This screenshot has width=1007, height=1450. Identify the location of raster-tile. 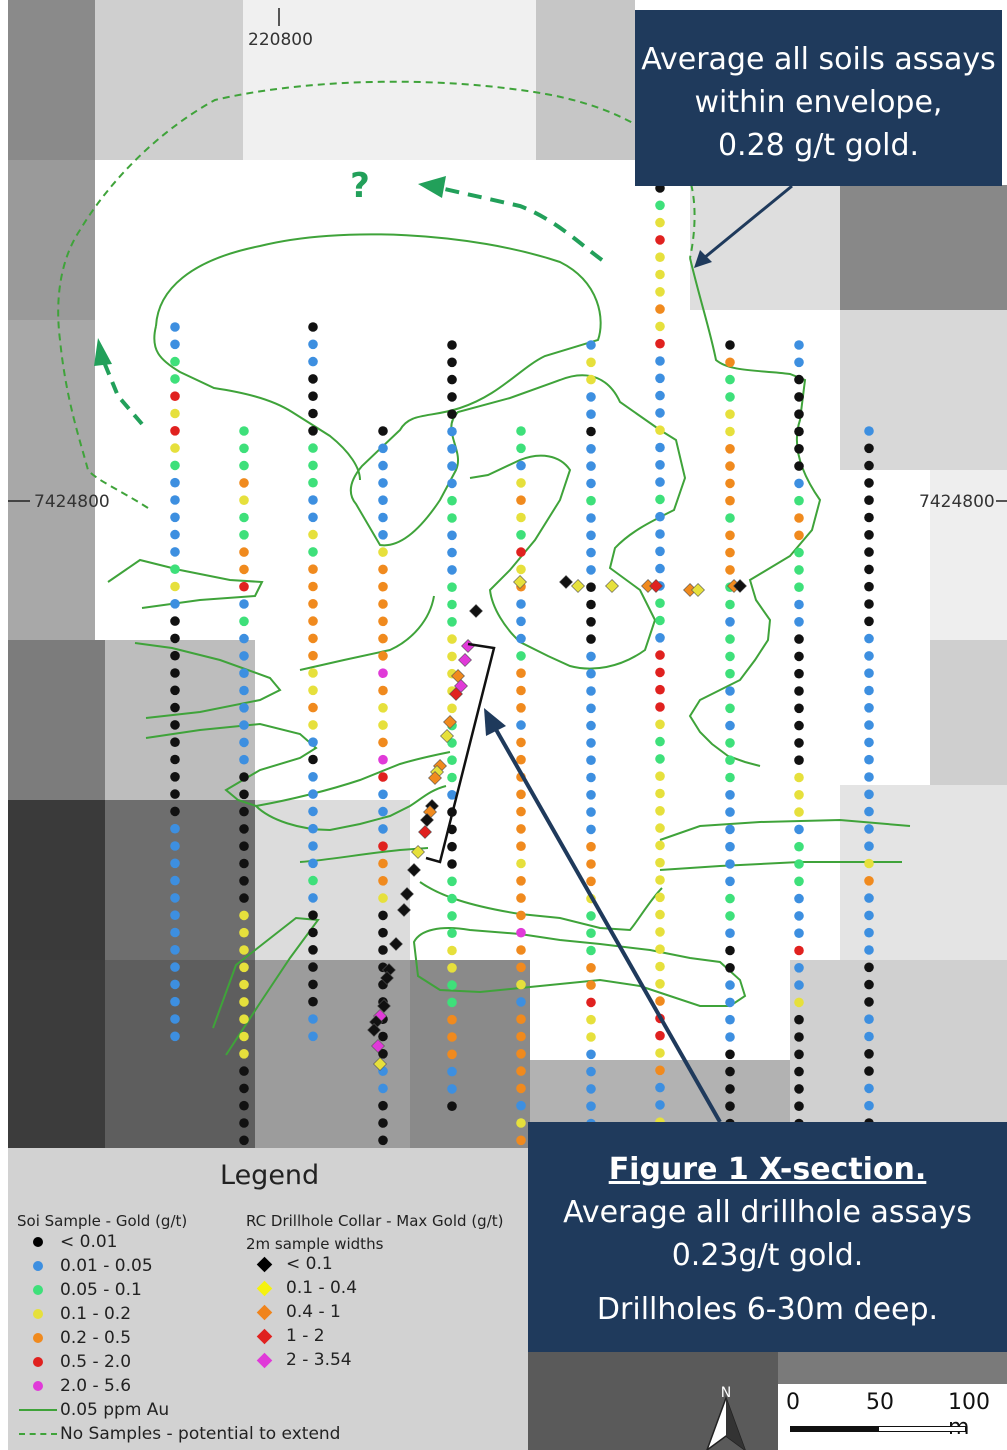
(765, 247).